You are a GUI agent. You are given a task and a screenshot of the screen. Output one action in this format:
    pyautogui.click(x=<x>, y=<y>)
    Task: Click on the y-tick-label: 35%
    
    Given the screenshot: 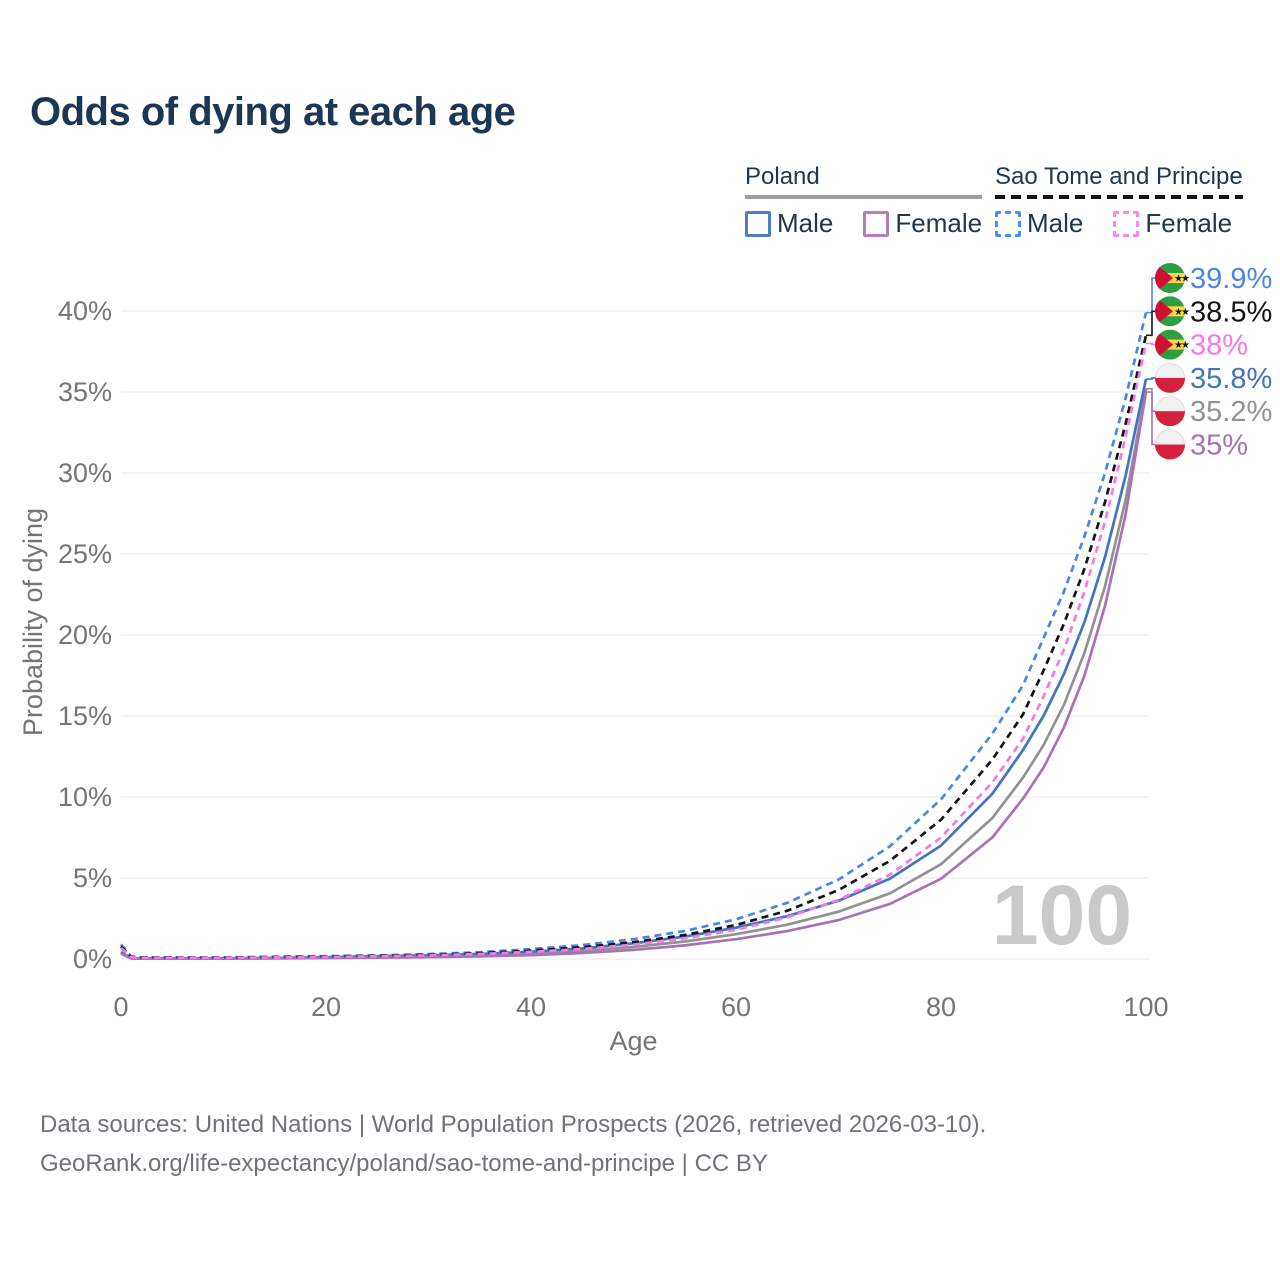 What is the action you would take?
    pyautogui.click(x=85, y=392)
    